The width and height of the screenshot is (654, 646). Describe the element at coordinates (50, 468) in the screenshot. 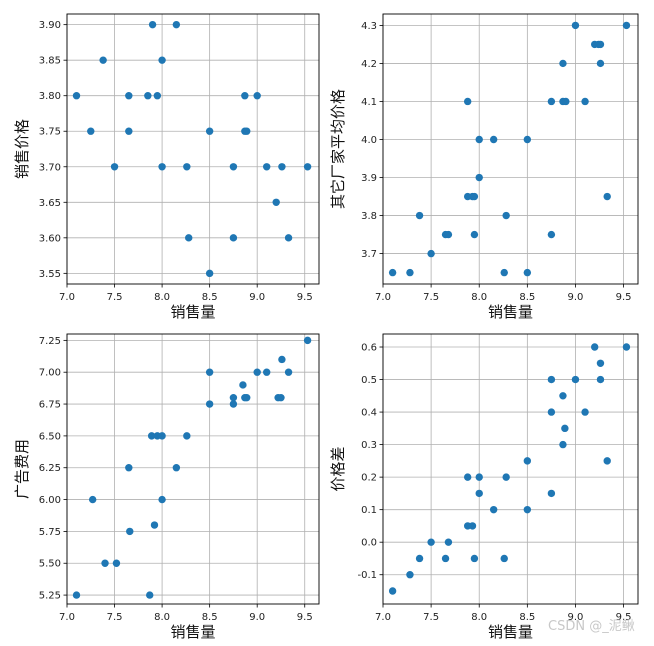

I see `y-tick-label: 6.25` at that location.